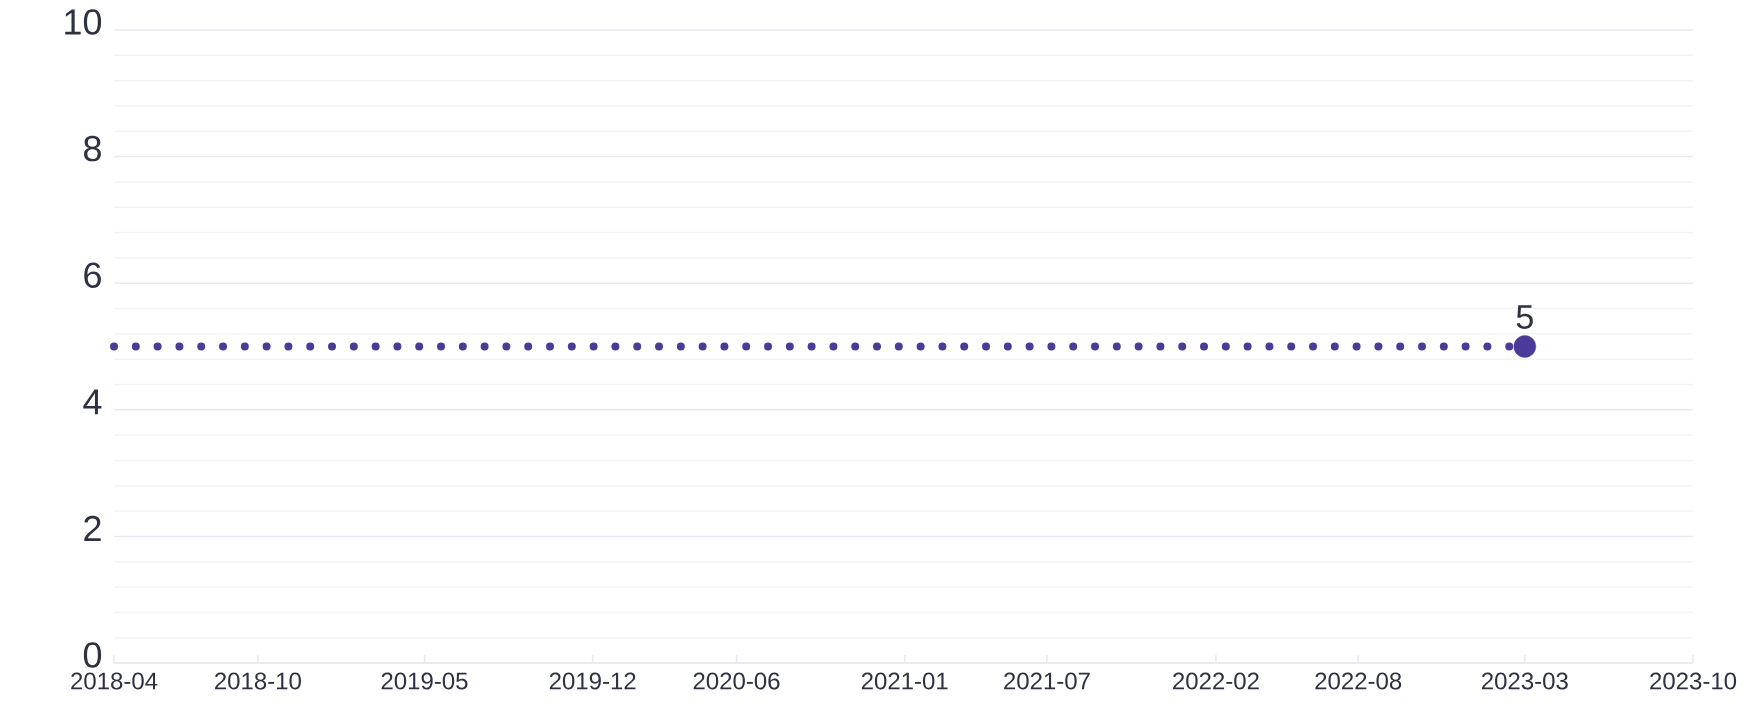 The height and width of the screenshot is (727, 1752). Describe the element at coordinates (92, 148) in the screenshot. I see `y-tick-label: 8` at that location.